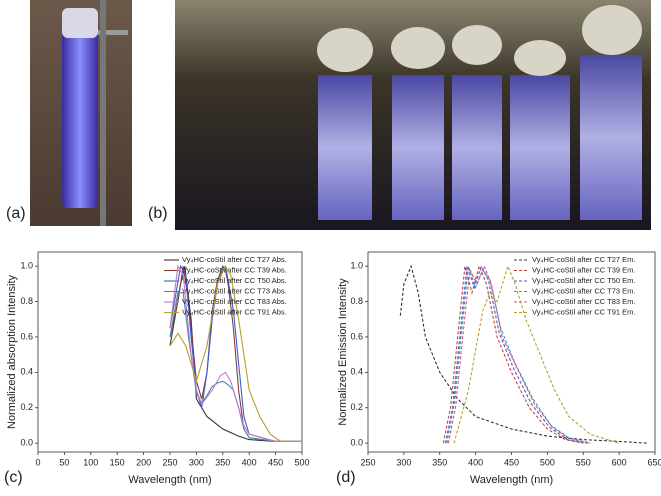  Describe the element at coordinates (583, 462) in the screenshot. I see `x-tick-label: 550` at that location.